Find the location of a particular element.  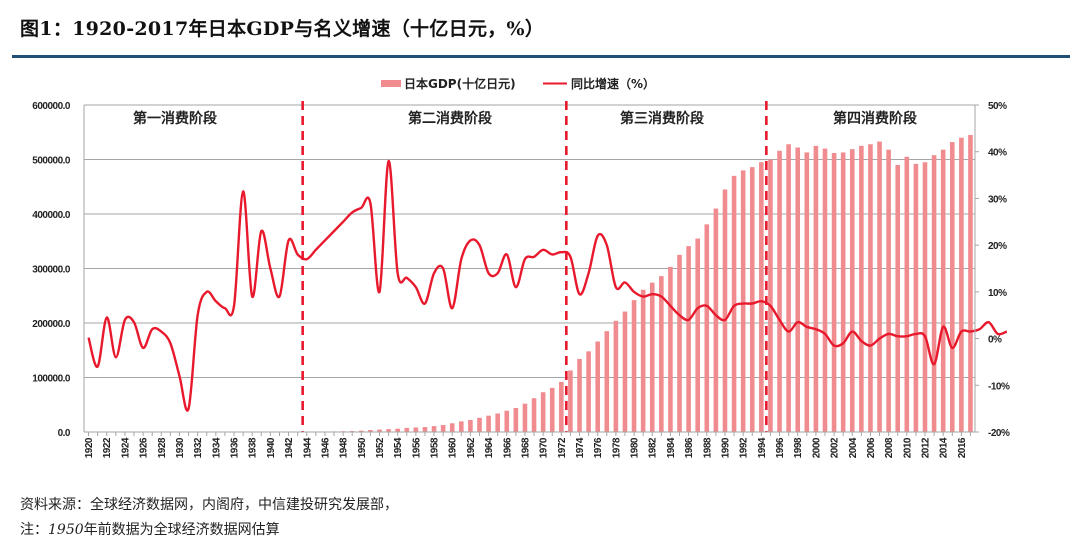

x-axis-tick-label: 1996 is located at coordinates (780, 447).